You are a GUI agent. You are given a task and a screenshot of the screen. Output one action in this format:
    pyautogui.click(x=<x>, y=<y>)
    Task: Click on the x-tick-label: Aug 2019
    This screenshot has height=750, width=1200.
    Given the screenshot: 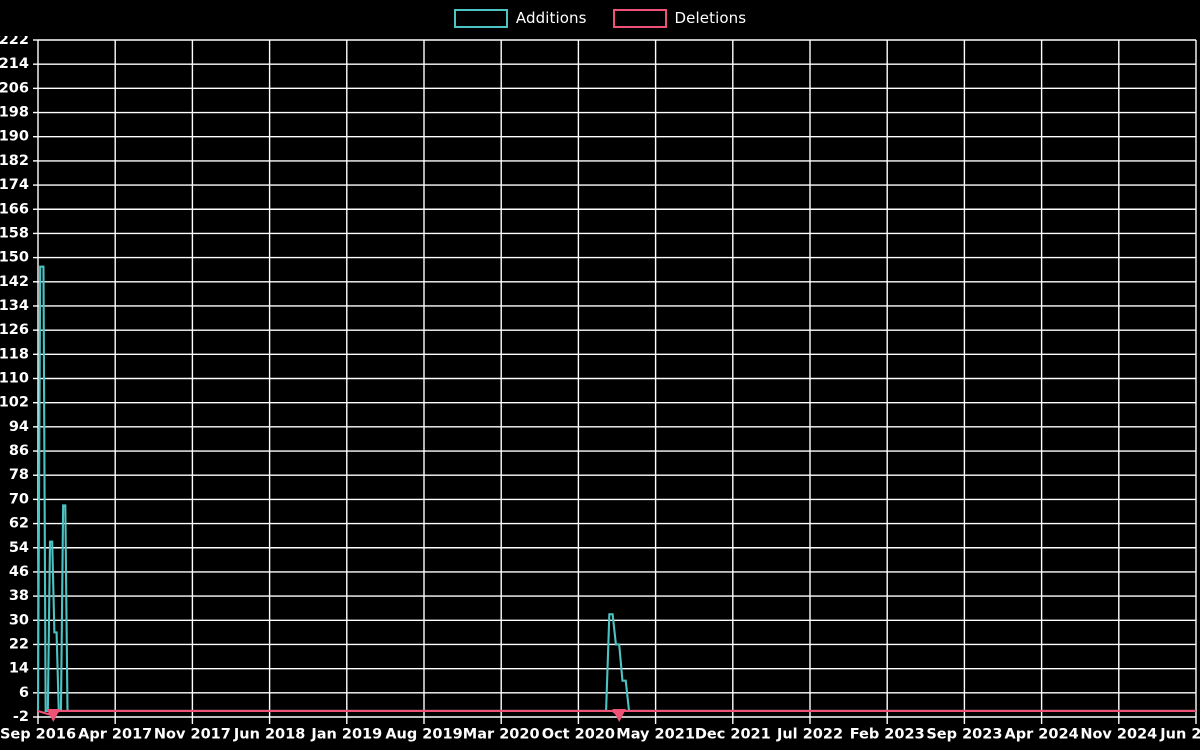 What is the action you would take?
    pyautogui.click(x=423, y=735)
    